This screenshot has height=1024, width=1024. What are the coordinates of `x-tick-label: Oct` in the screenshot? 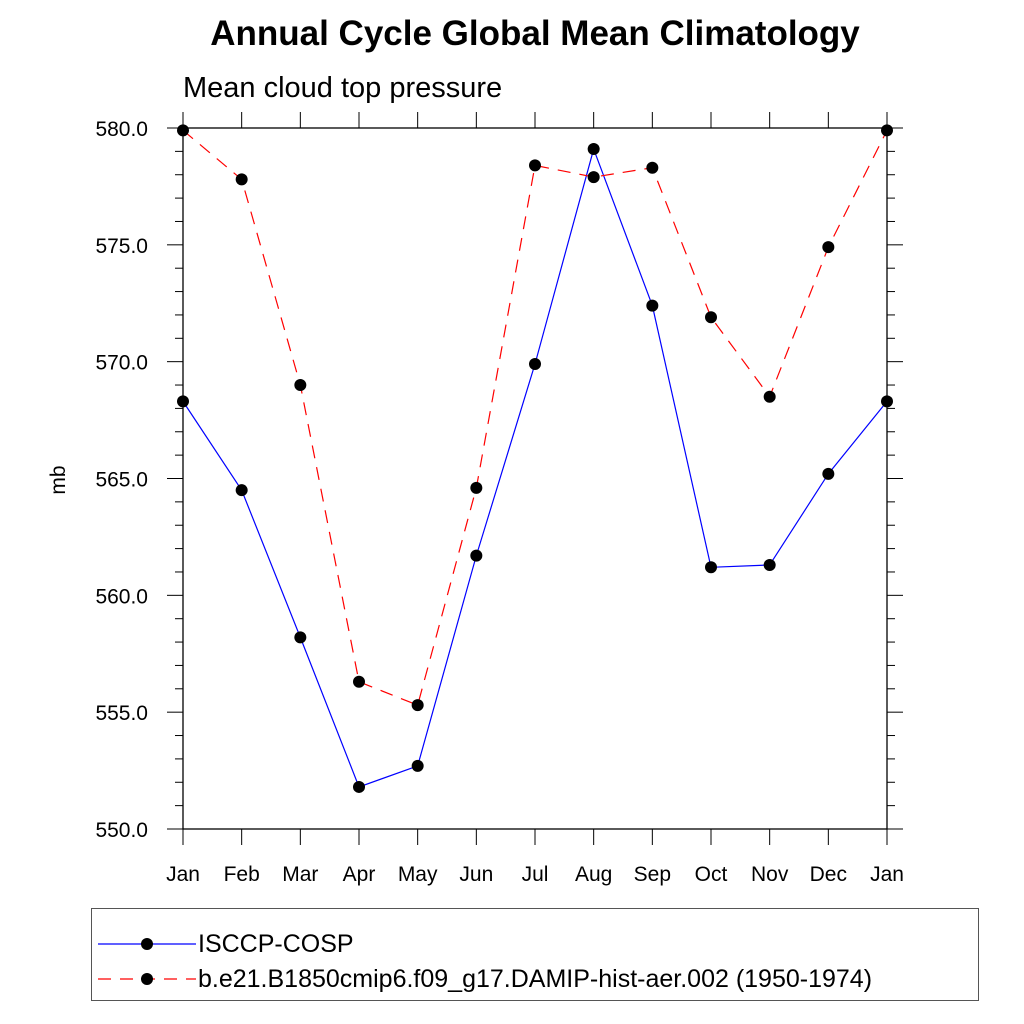 It's located at (711, 874).